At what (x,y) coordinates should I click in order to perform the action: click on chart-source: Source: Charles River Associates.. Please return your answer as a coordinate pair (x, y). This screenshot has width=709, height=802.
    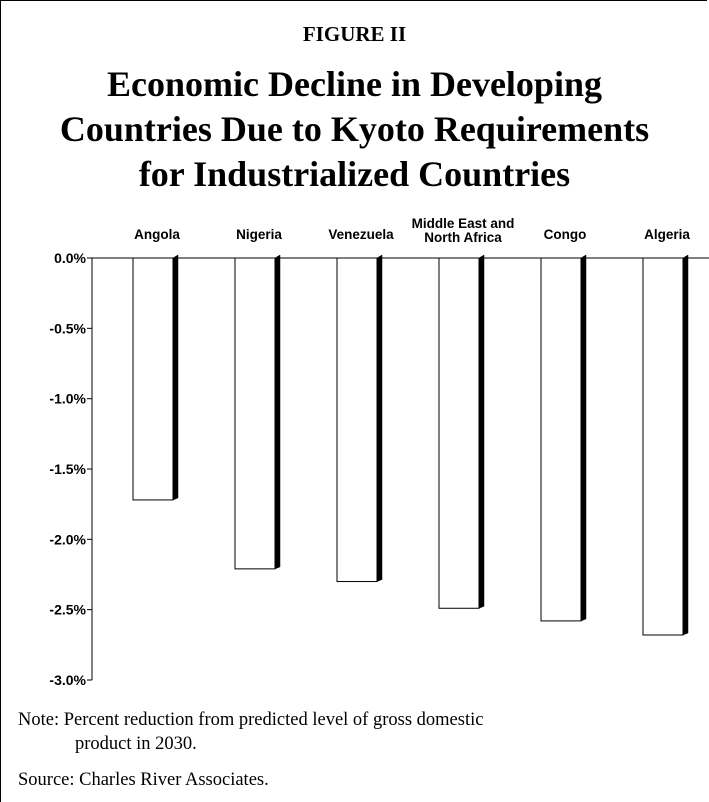
    Looking at the image, I should click on (143, 780).